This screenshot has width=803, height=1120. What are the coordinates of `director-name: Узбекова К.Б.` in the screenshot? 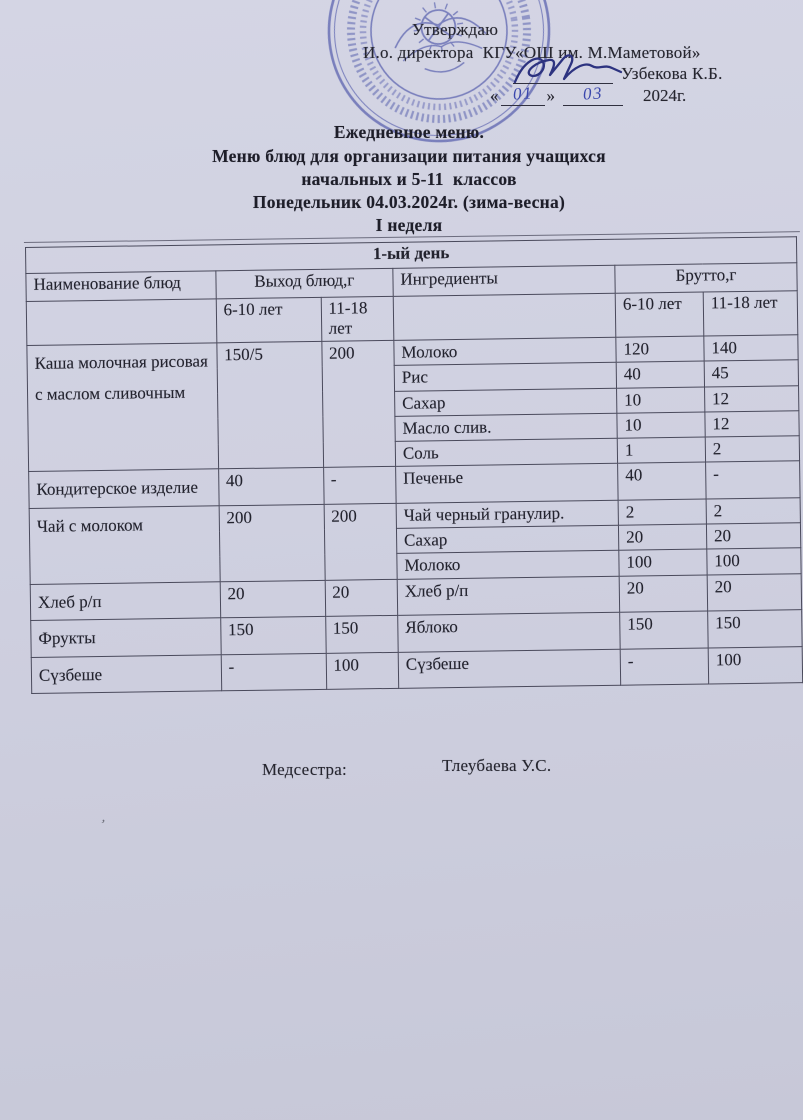 It's located at (672, 73).